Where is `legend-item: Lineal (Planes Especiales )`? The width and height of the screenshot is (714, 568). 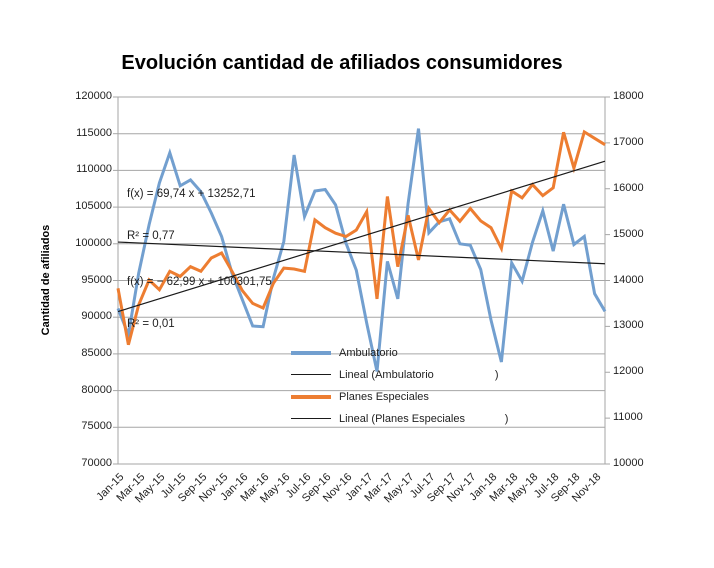
legend-item: Lineal (Planes Especiales ) is located at coordinates (399, 418).